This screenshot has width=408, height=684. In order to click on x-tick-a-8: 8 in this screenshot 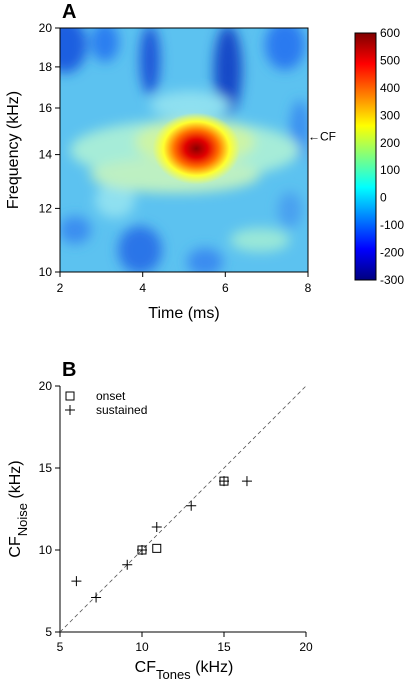, I will do `click(308, 288)`.